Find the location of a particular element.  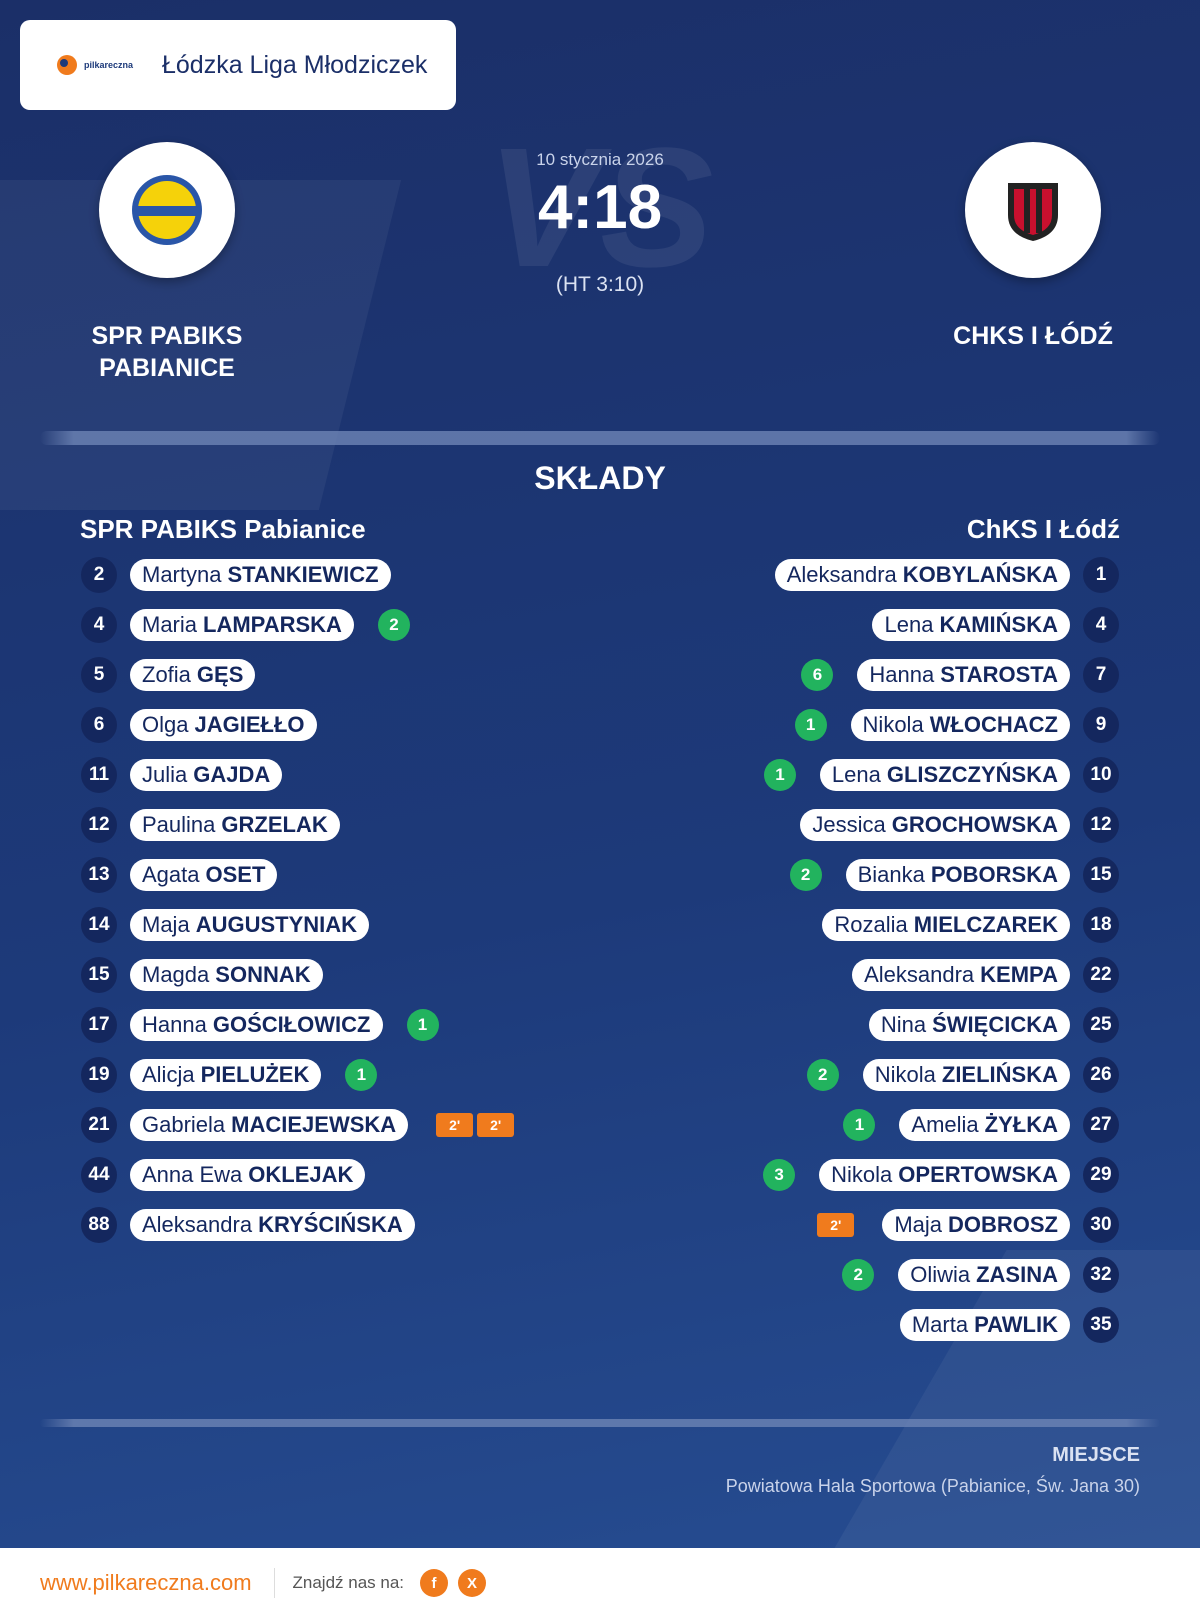

goals: 3 is located at coordinates (779, 1175).